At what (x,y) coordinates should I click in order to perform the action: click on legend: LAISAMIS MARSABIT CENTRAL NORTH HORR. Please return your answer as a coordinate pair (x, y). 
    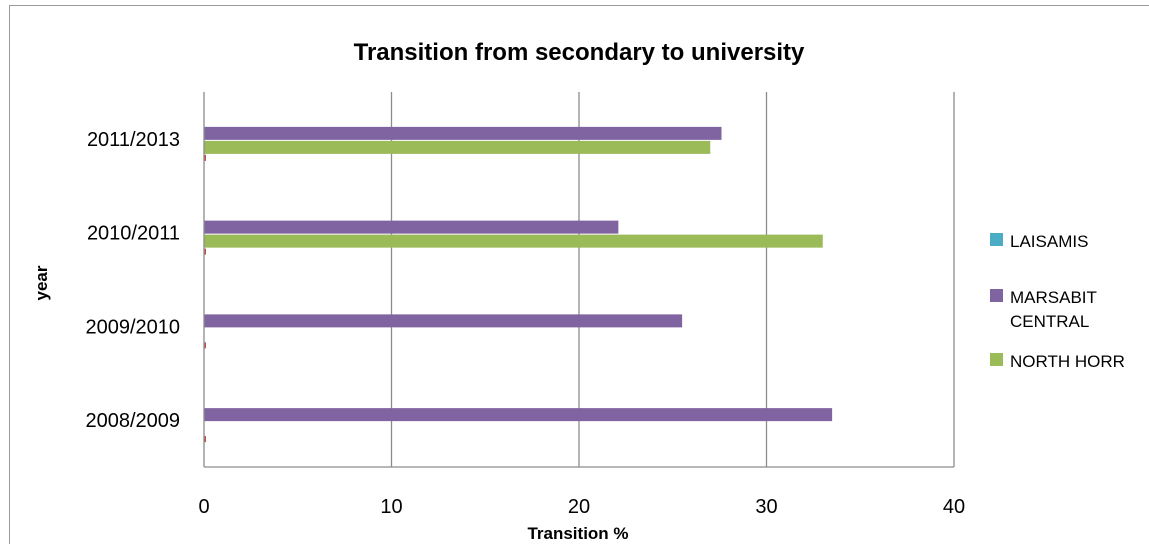
    Looking at the image, I should click on (1057, 301).